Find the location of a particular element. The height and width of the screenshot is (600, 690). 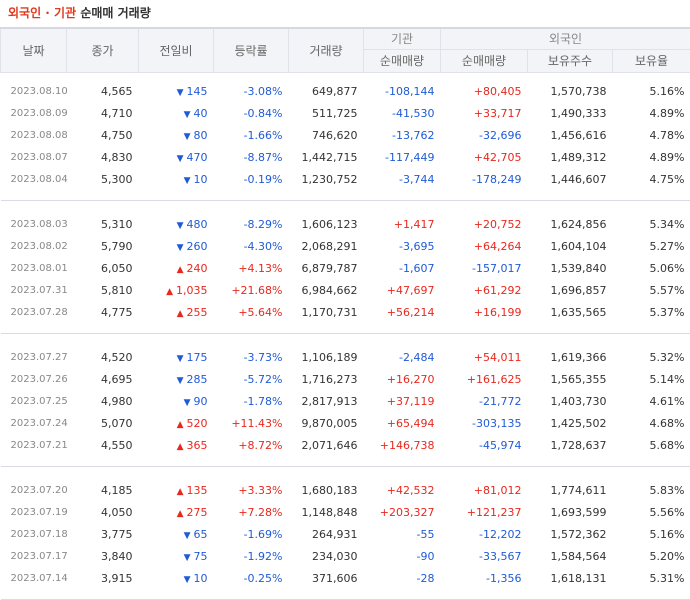

cell-change-value: 10 is located at coordinates (201, 578).